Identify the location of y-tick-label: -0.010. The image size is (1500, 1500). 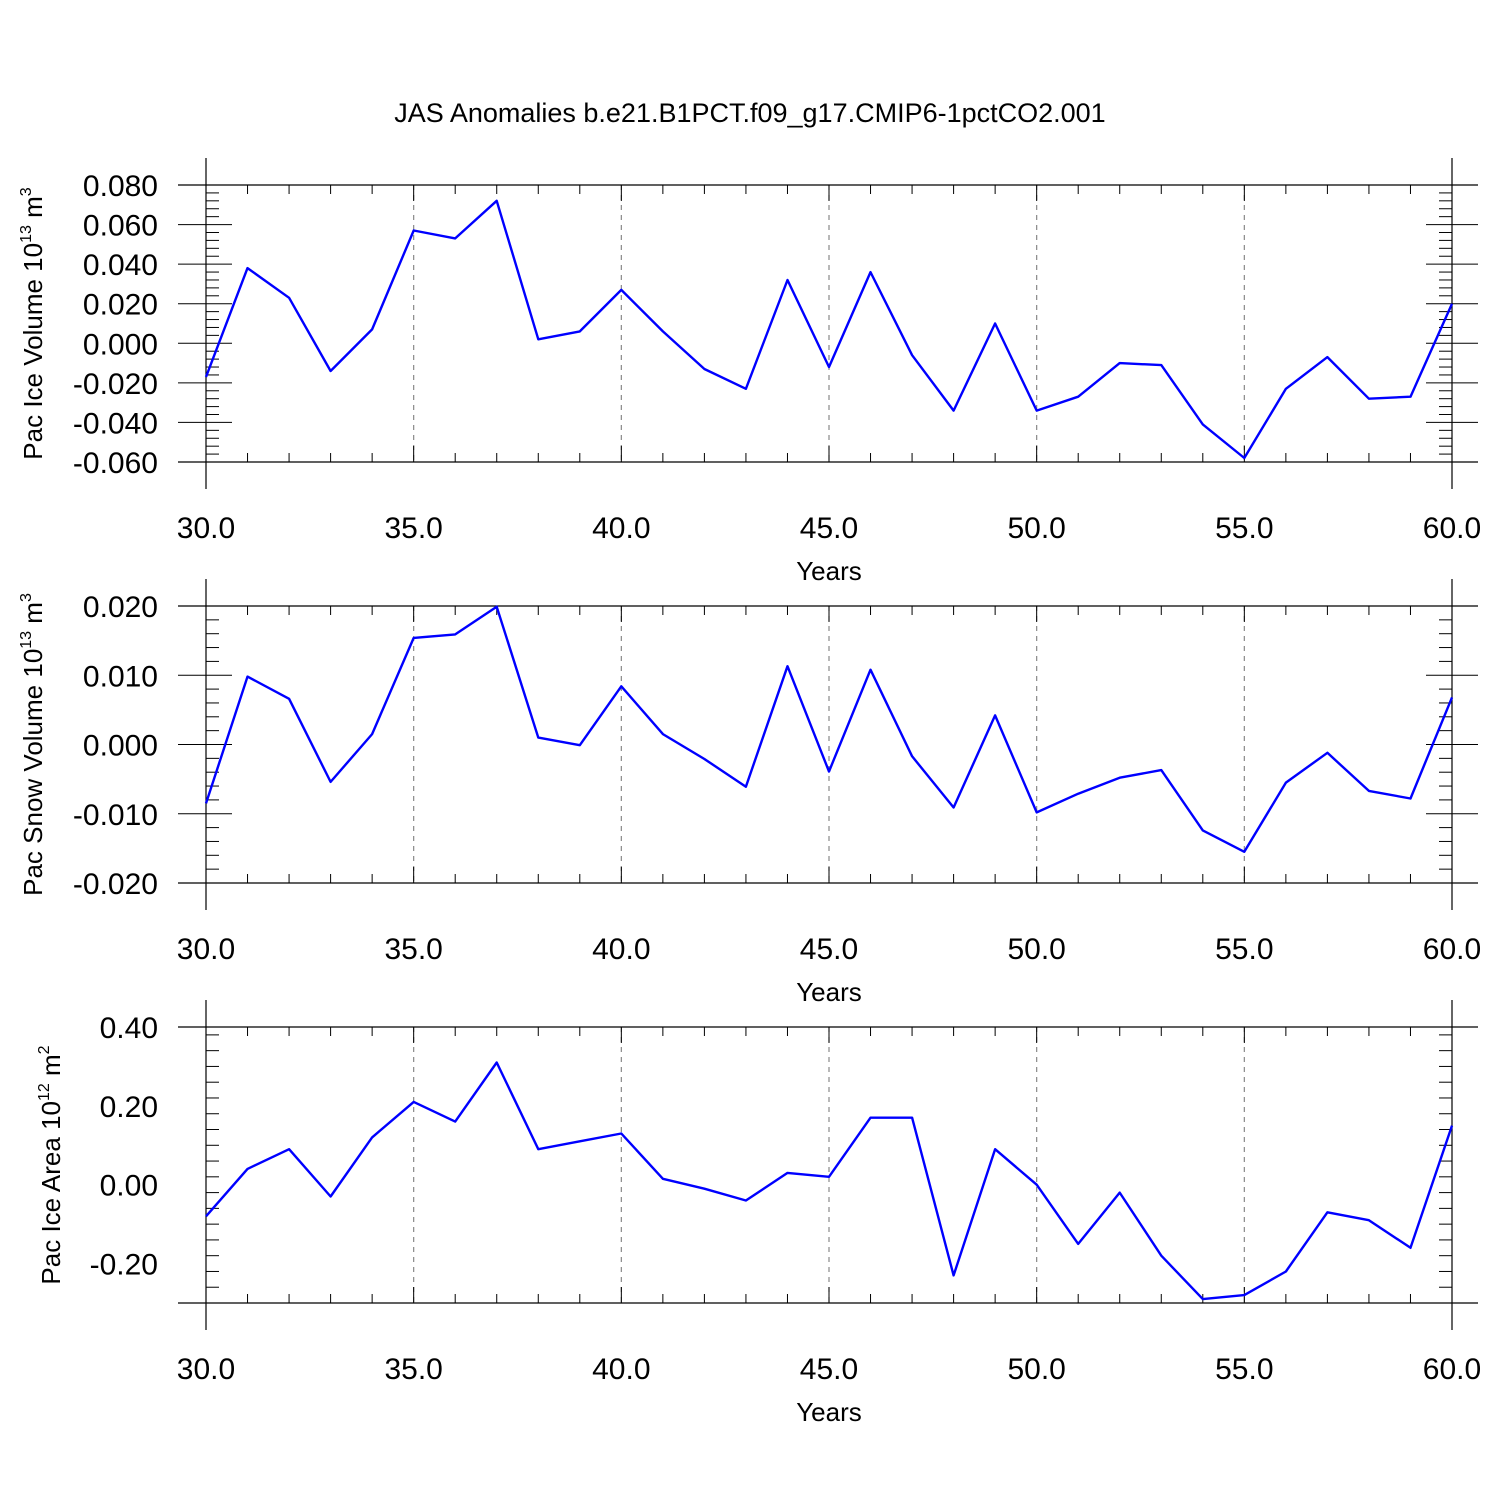
(115, 815).